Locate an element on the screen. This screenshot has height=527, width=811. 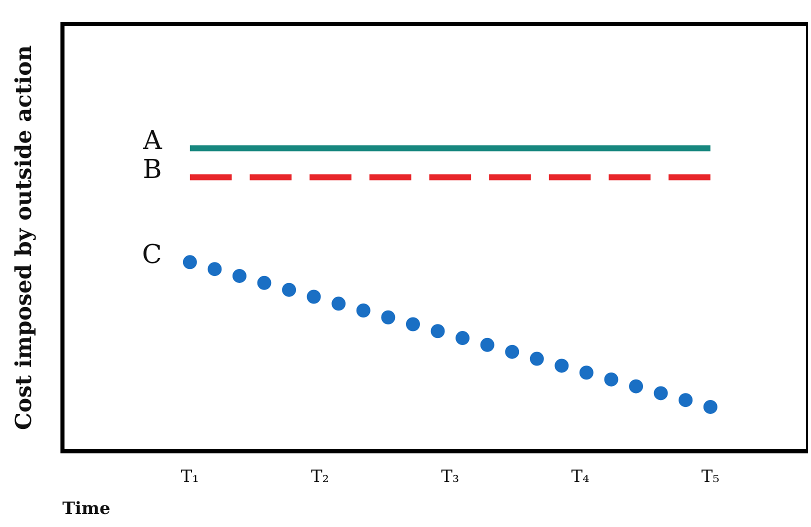
x-tick-label: T₃ is located at coordinates (450, 476).